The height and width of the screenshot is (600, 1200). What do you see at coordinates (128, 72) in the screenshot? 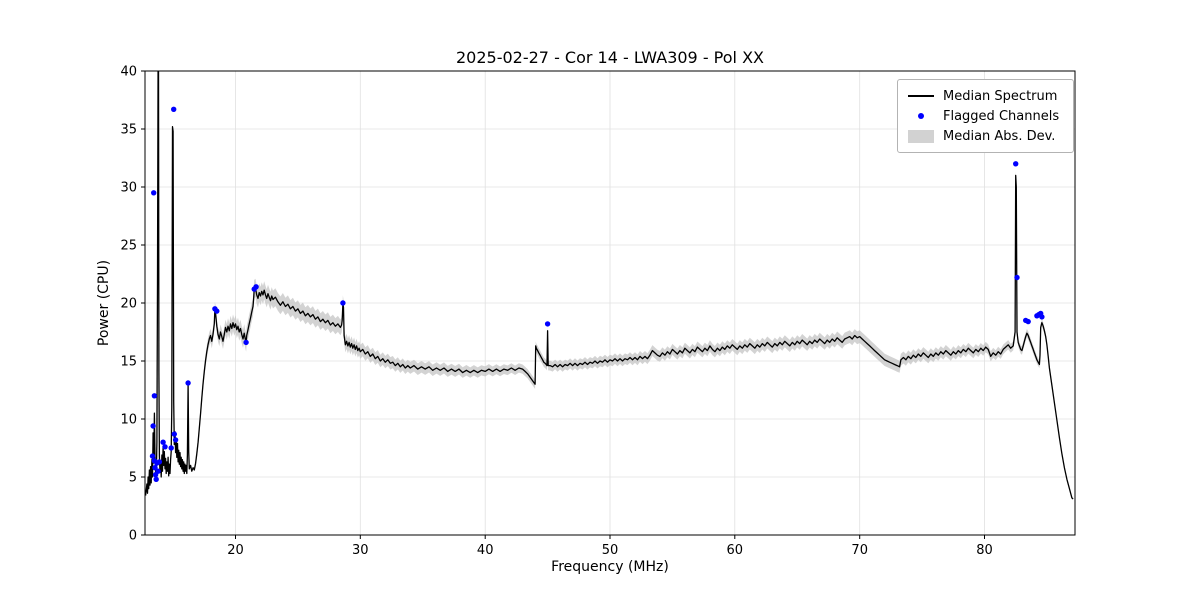
I see `y-tick-label: 40` at bounding box center [128, 72].